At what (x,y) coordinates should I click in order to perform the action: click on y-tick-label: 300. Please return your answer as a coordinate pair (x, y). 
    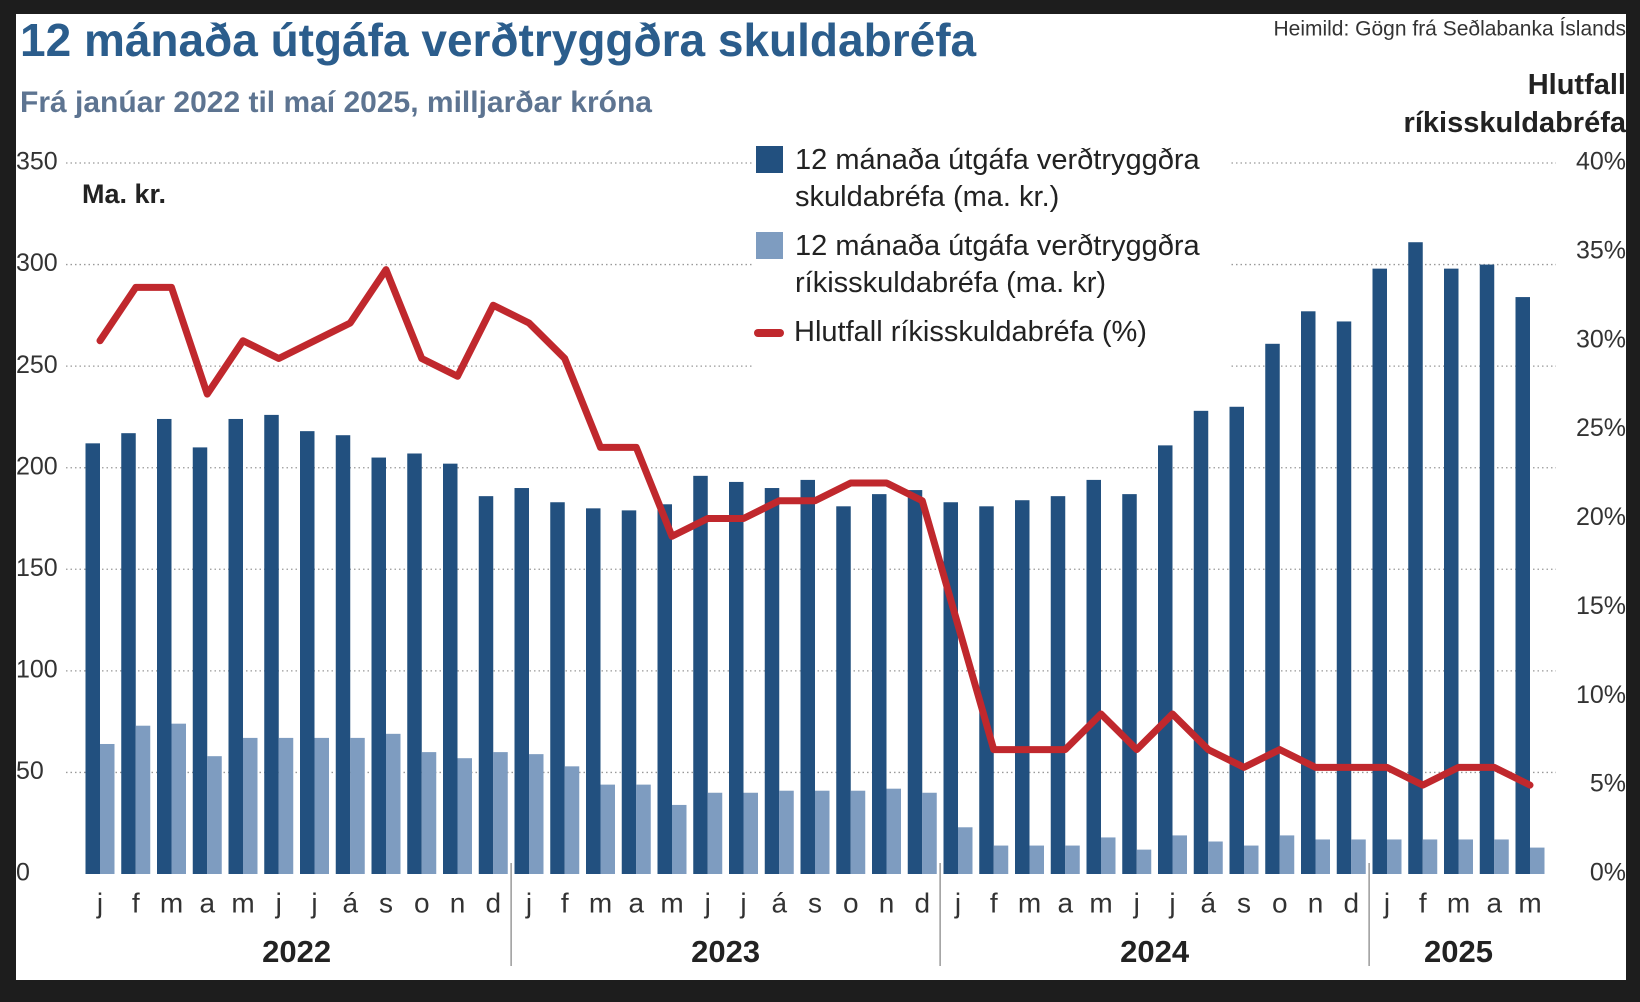
    Looking at the image, I should click on (37, 263).